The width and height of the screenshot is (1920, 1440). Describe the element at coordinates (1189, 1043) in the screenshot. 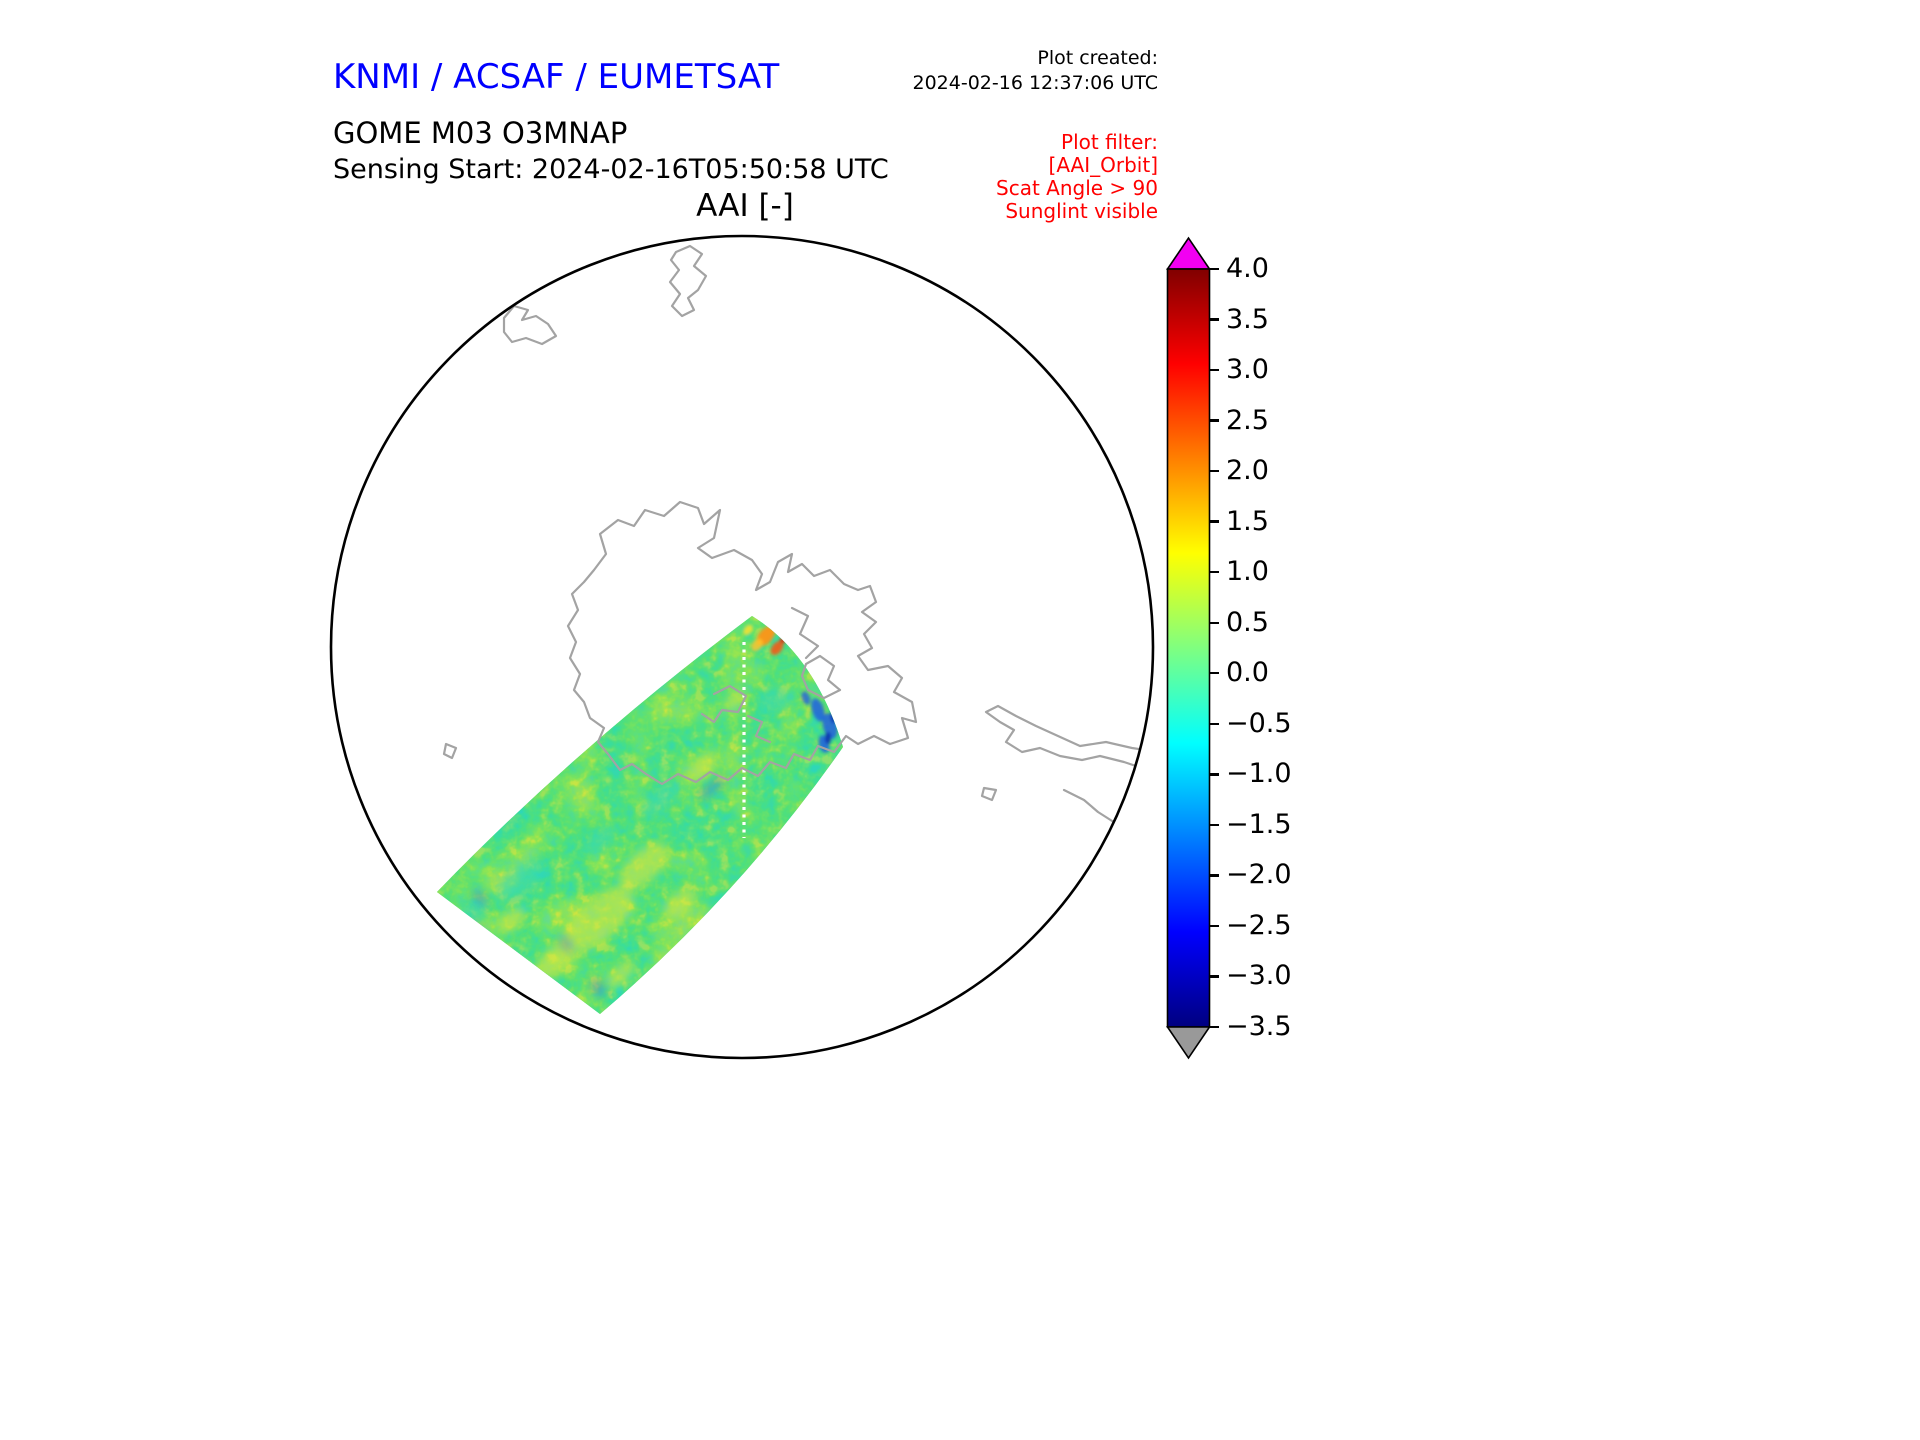

I see `colorbar-under-arrow` at that location.